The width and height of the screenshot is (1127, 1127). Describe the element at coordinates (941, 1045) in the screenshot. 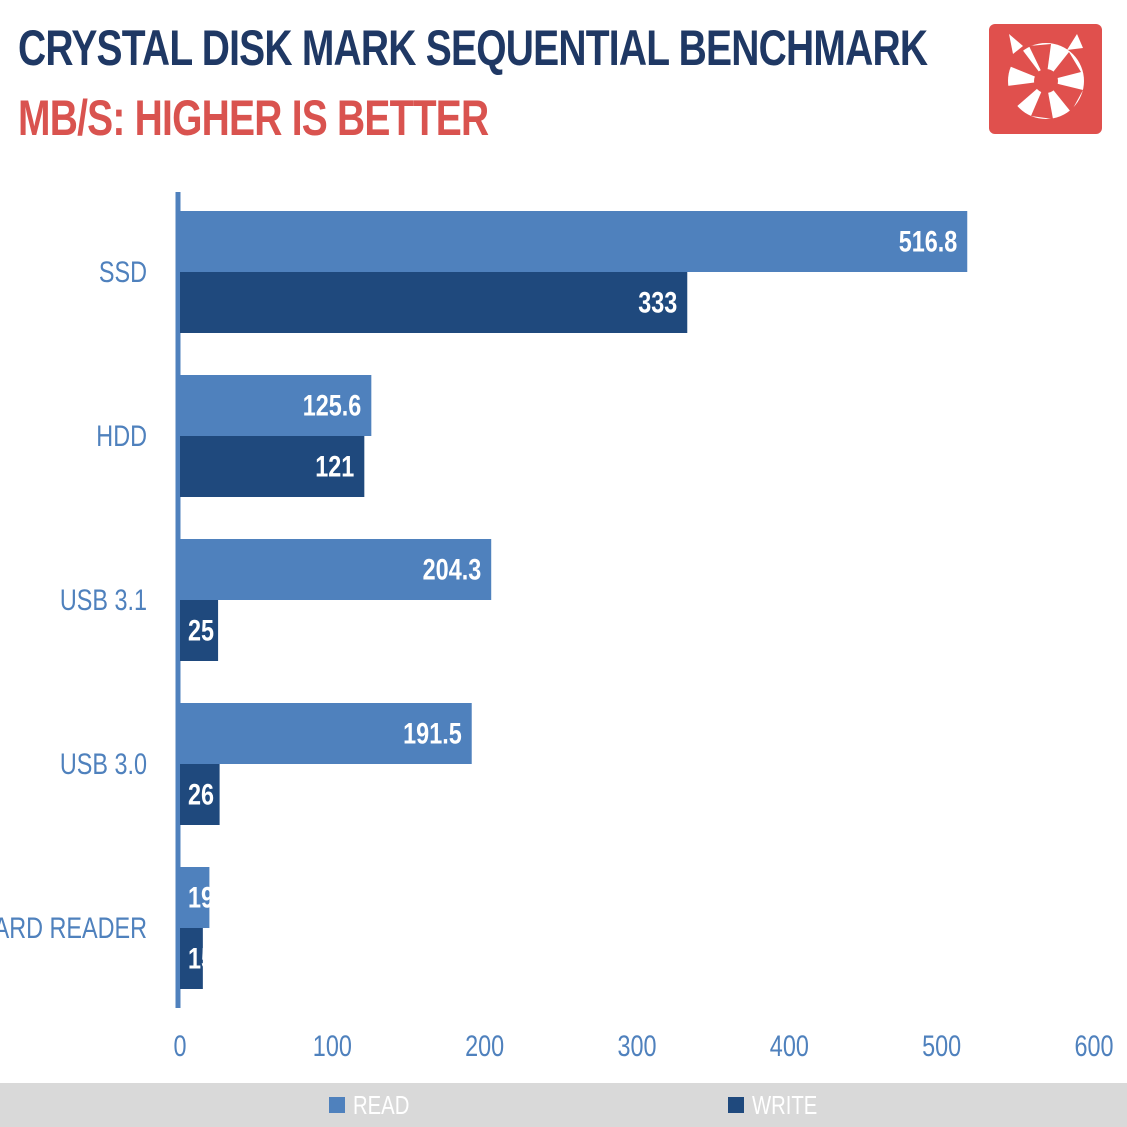

I see `x-tick-label: 500` at that location.